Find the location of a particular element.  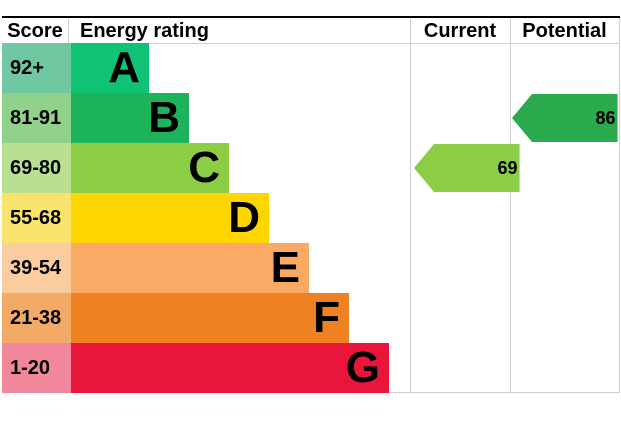

band-letter: C is located at coordinates (204, 167).